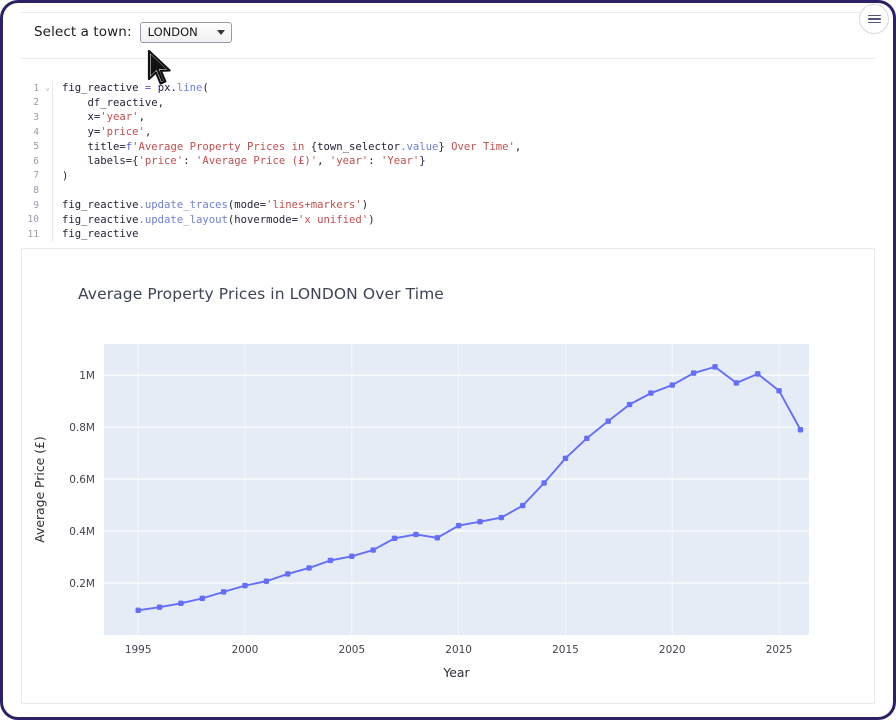 The width and height of the screenshot is (896, 720). What do you see at coordinates (351, 650) in the screenshot?
I see `x-axis-tick-label: 2005` at bounding box center [351, 650].